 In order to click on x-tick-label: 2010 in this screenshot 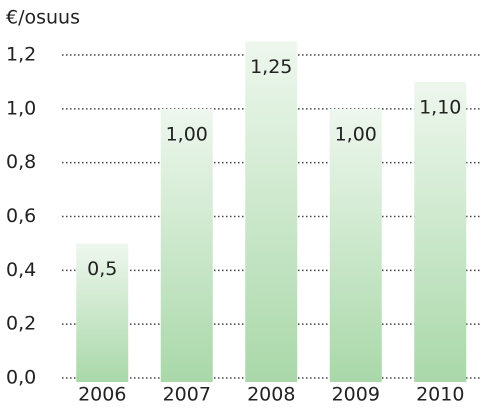, I will do `click(440, 395)`.